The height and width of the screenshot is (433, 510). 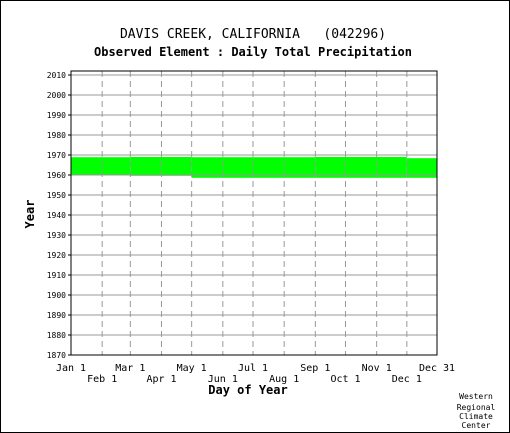 What do you see at coordinates (56, 355) in the screenshot?
I see `y-tick-label: 1870` at bounding box center [56, 355].